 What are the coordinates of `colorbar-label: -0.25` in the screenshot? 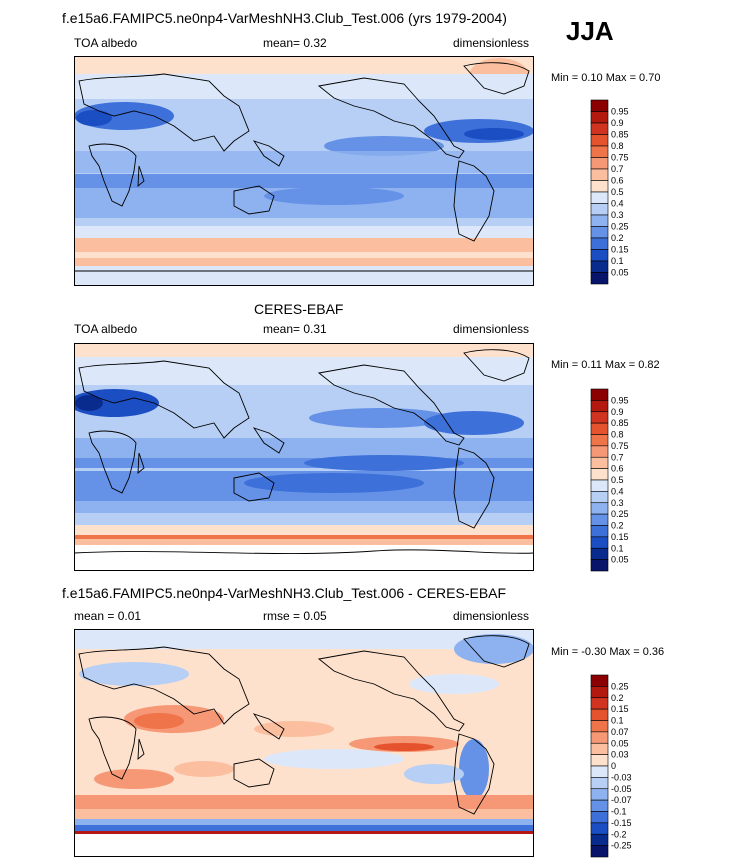 It's located at (621, 846).